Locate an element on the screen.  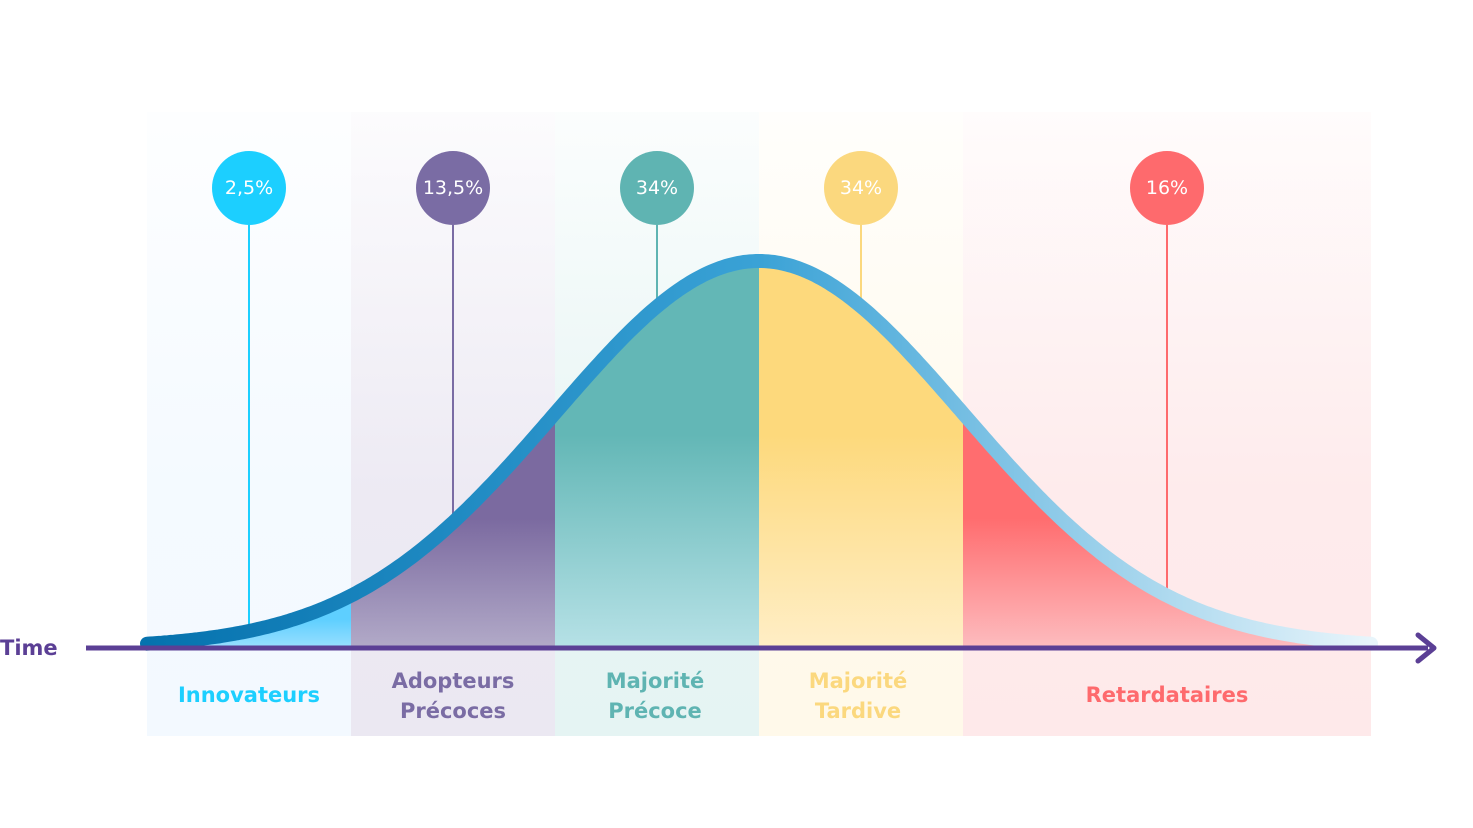
percent-label: 2,5% is located at coordinates (249, 188).